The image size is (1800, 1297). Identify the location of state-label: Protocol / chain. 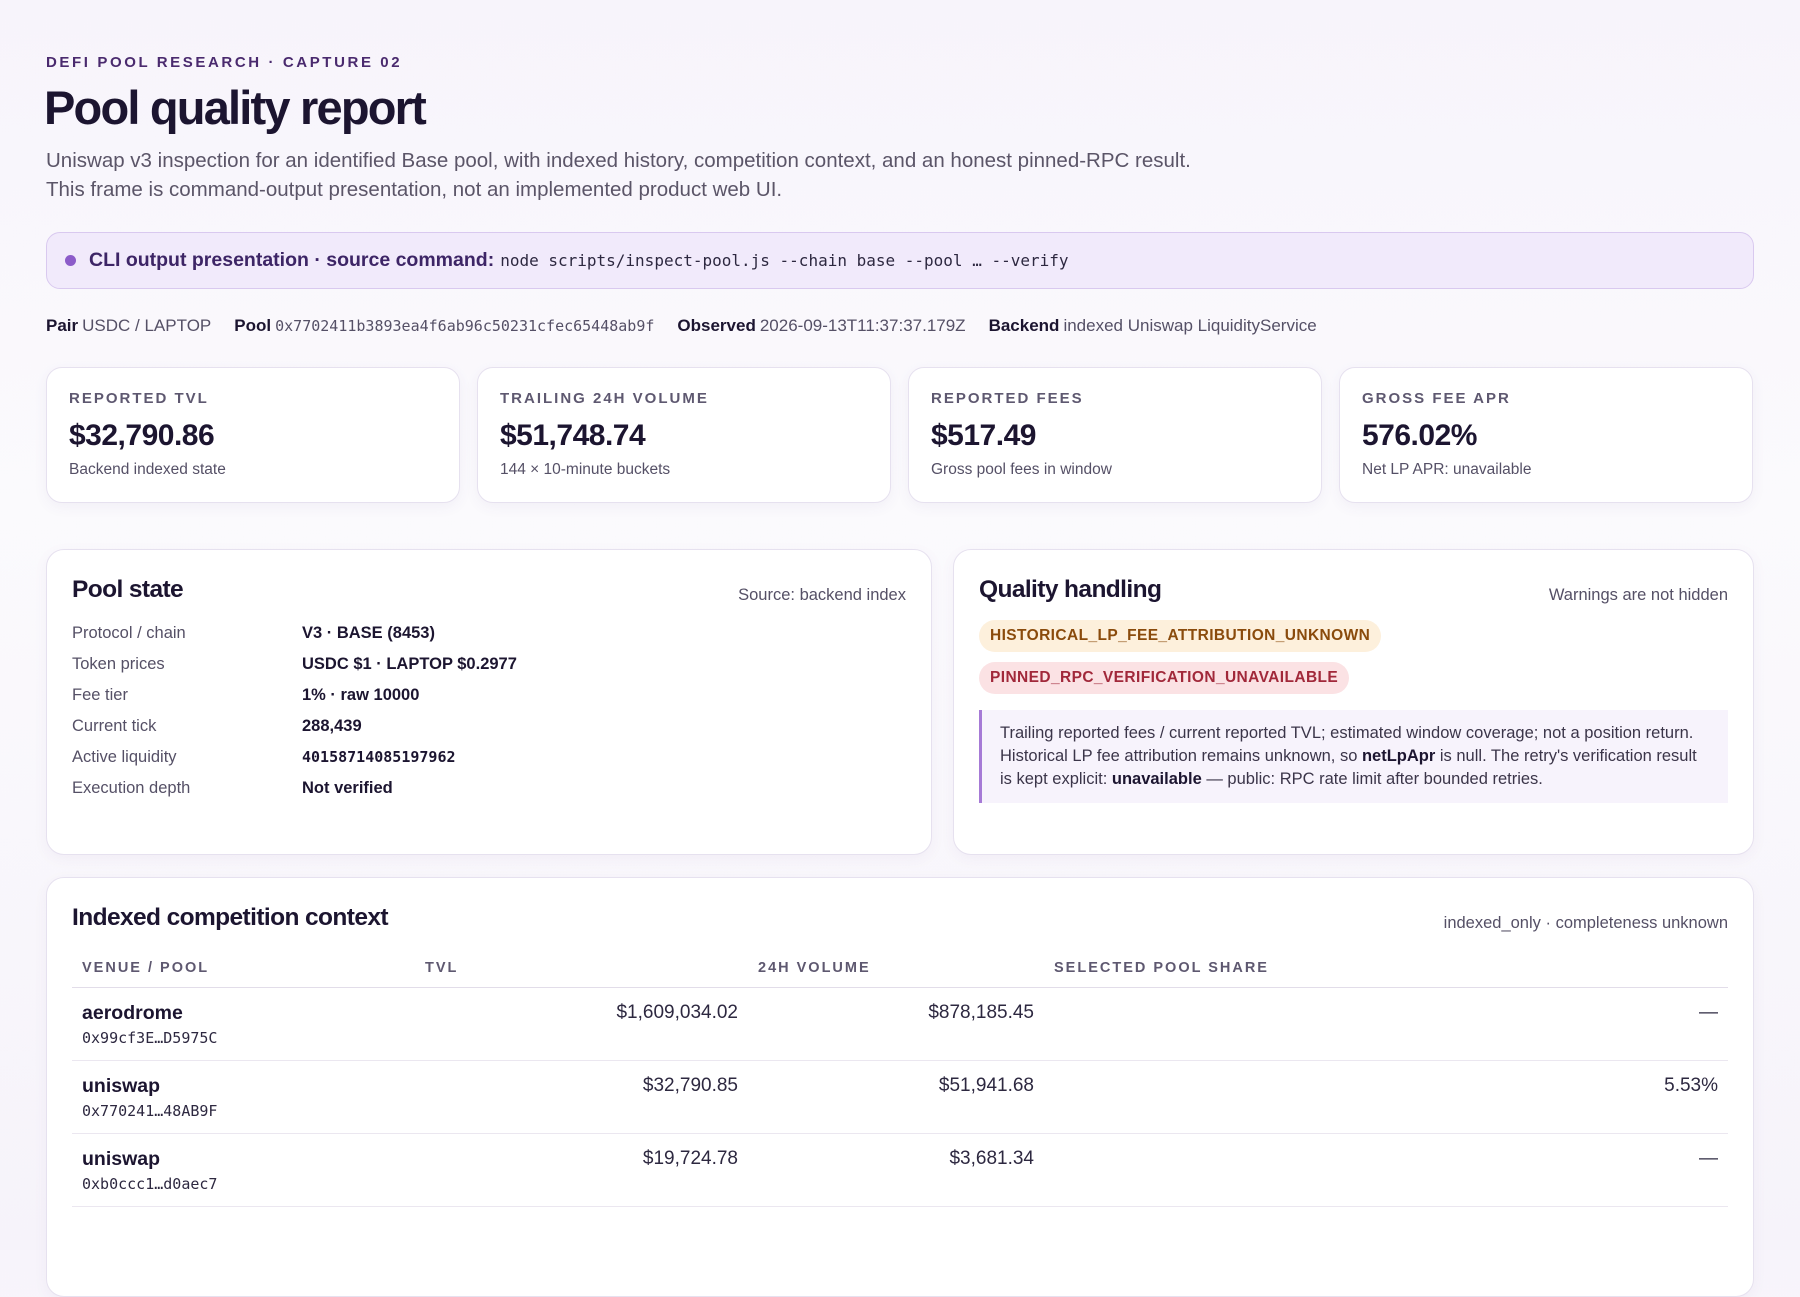
(129, 633).